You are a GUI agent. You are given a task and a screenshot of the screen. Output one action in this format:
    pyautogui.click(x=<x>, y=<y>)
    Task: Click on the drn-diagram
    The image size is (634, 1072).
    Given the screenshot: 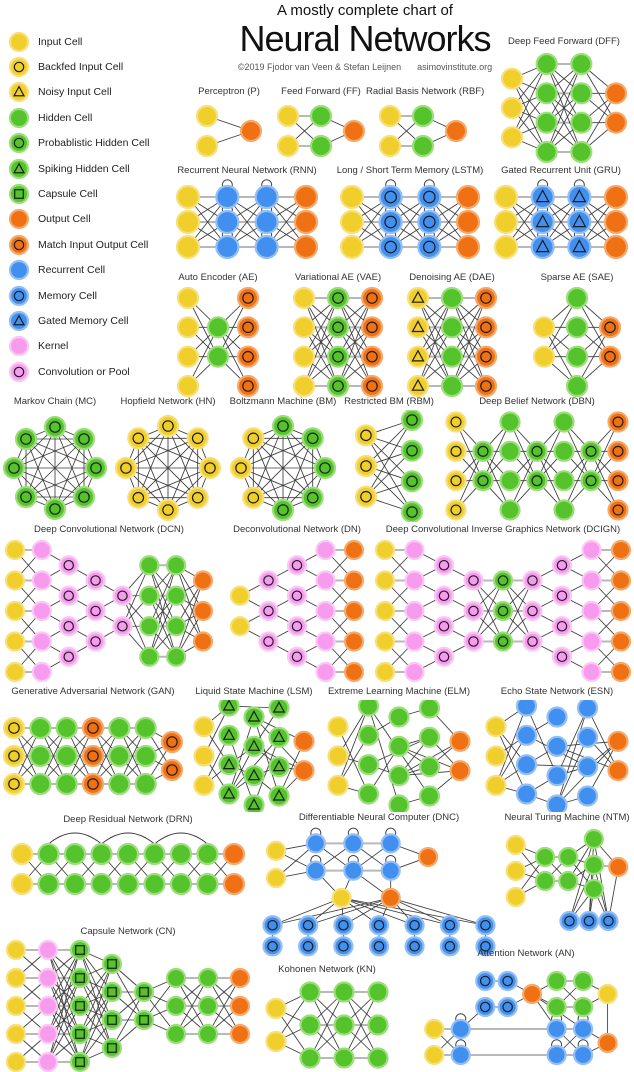 What is the action you would take?
    pyautogui.click(x=128, y=864)
    